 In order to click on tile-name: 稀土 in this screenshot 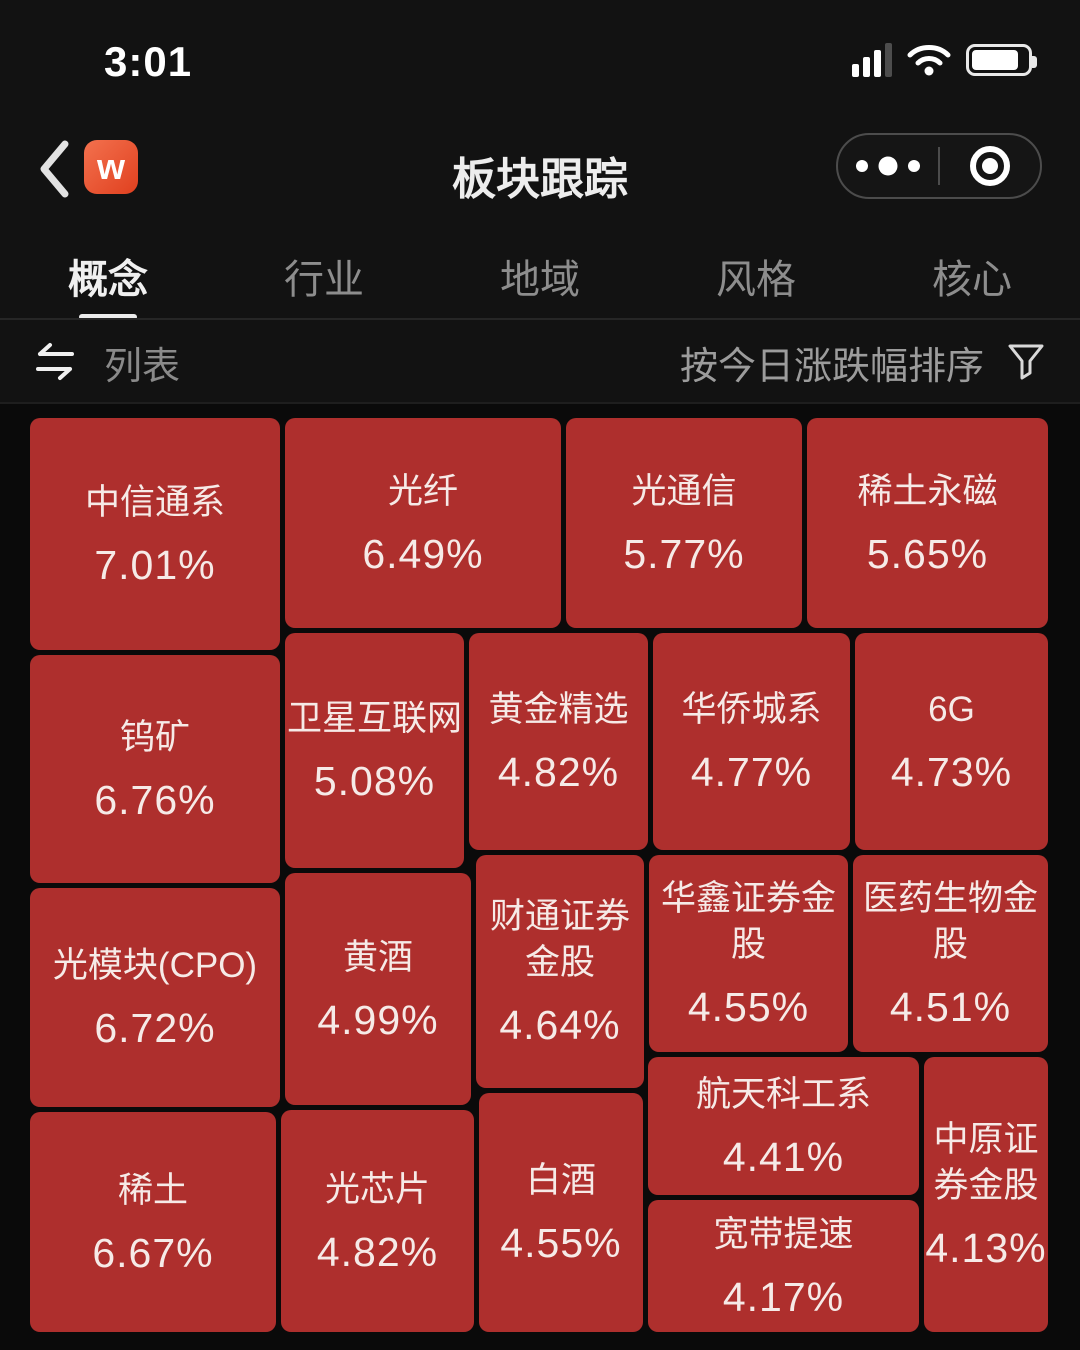, I will do `click(152, 1190)`.